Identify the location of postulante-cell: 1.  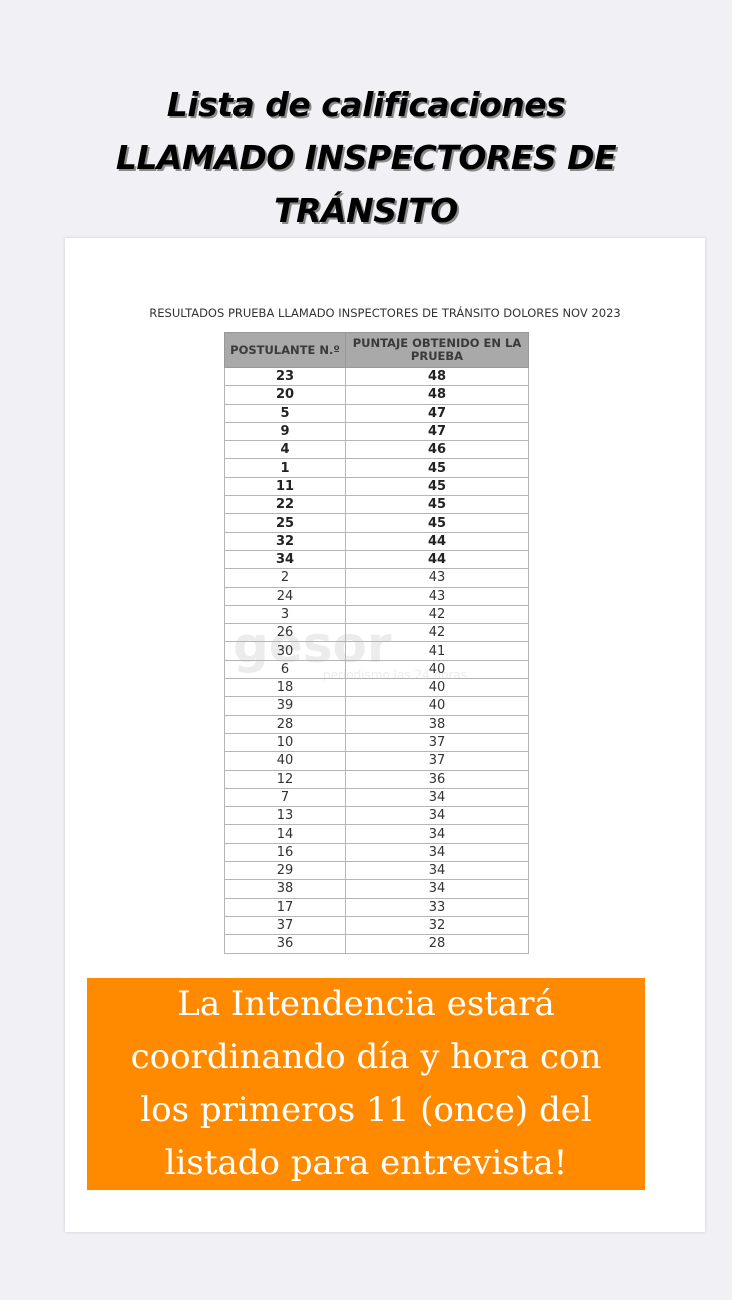
(285, 468).